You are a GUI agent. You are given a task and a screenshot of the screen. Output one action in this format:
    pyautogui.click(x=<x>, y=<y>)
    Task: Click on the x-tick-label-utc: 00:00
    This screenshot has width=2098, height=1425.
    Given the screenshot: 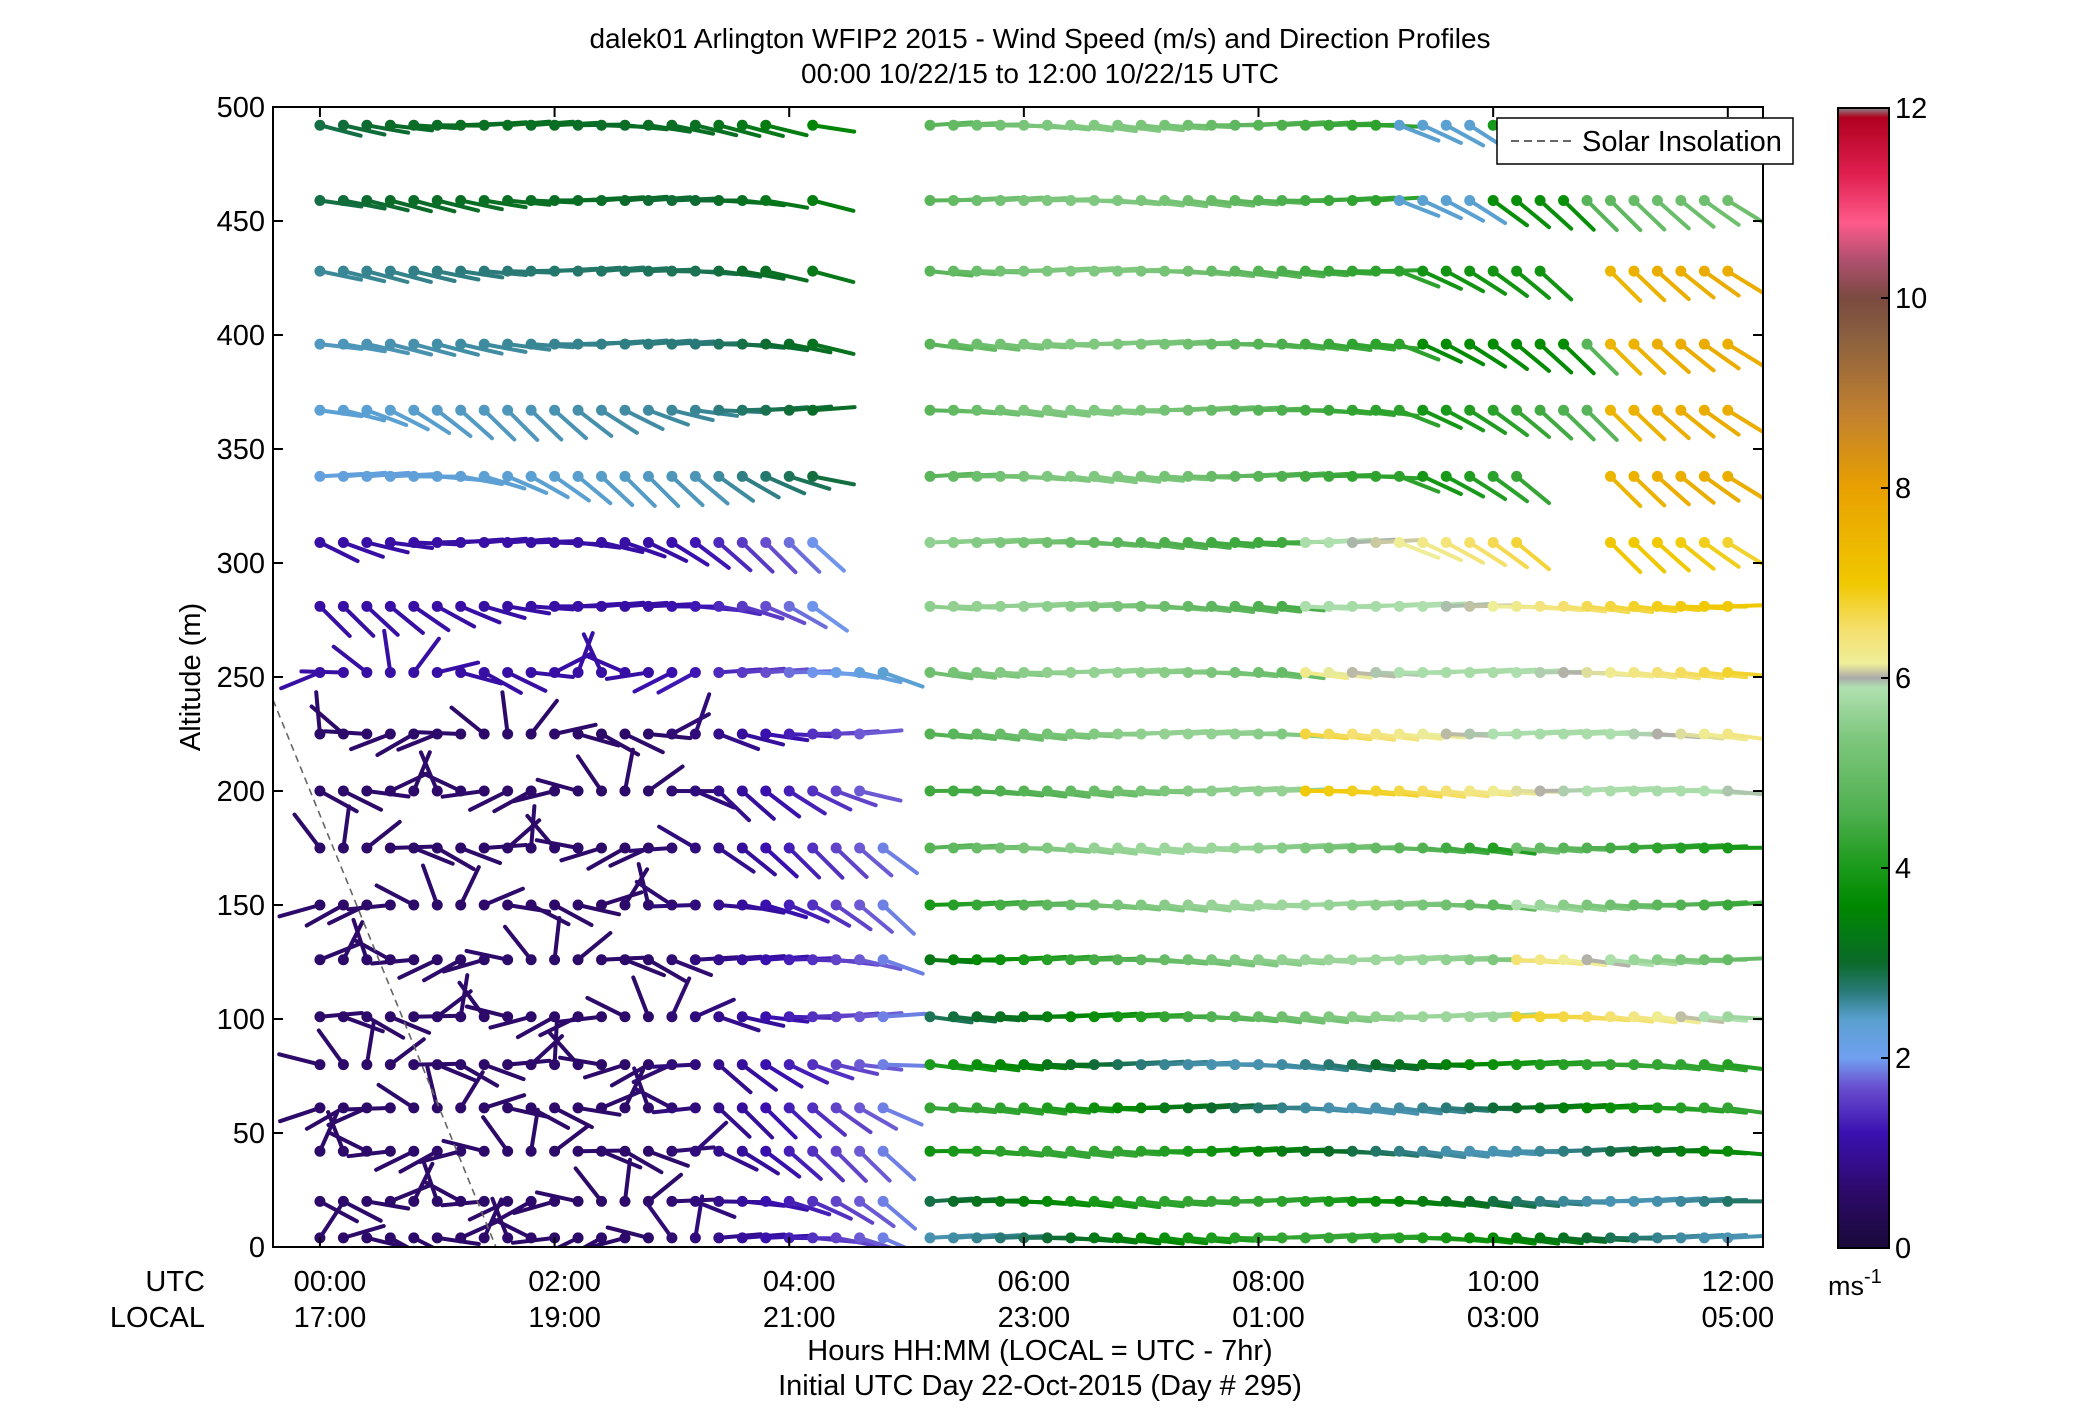 What is the action you would take?
    pyautogui.click(x=330, y=1282)
    